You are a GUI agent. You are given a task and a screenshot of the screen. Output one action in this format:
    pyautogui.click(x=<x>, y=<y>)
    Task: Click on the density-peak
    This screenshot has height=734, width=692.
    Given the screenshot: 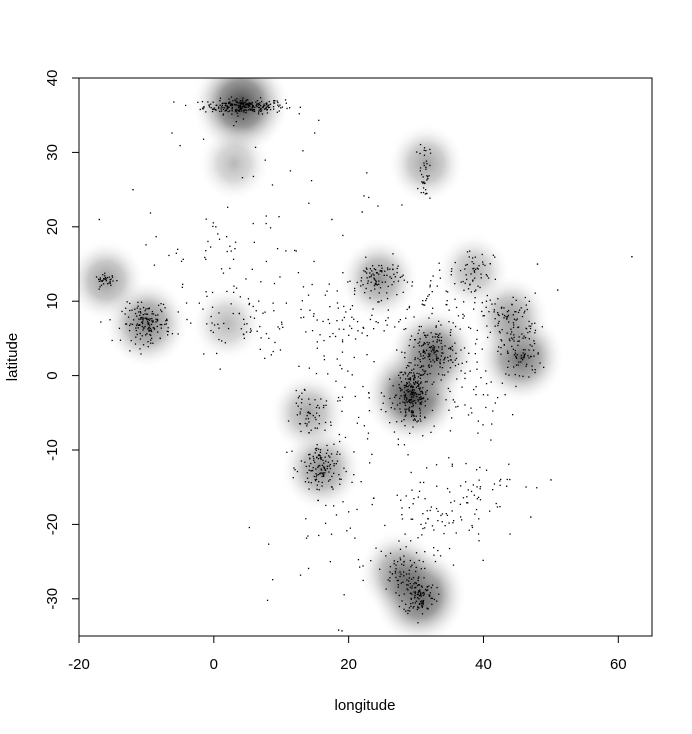 What is the action you would take?
    pyautogui.click(x=227, y=323)
    